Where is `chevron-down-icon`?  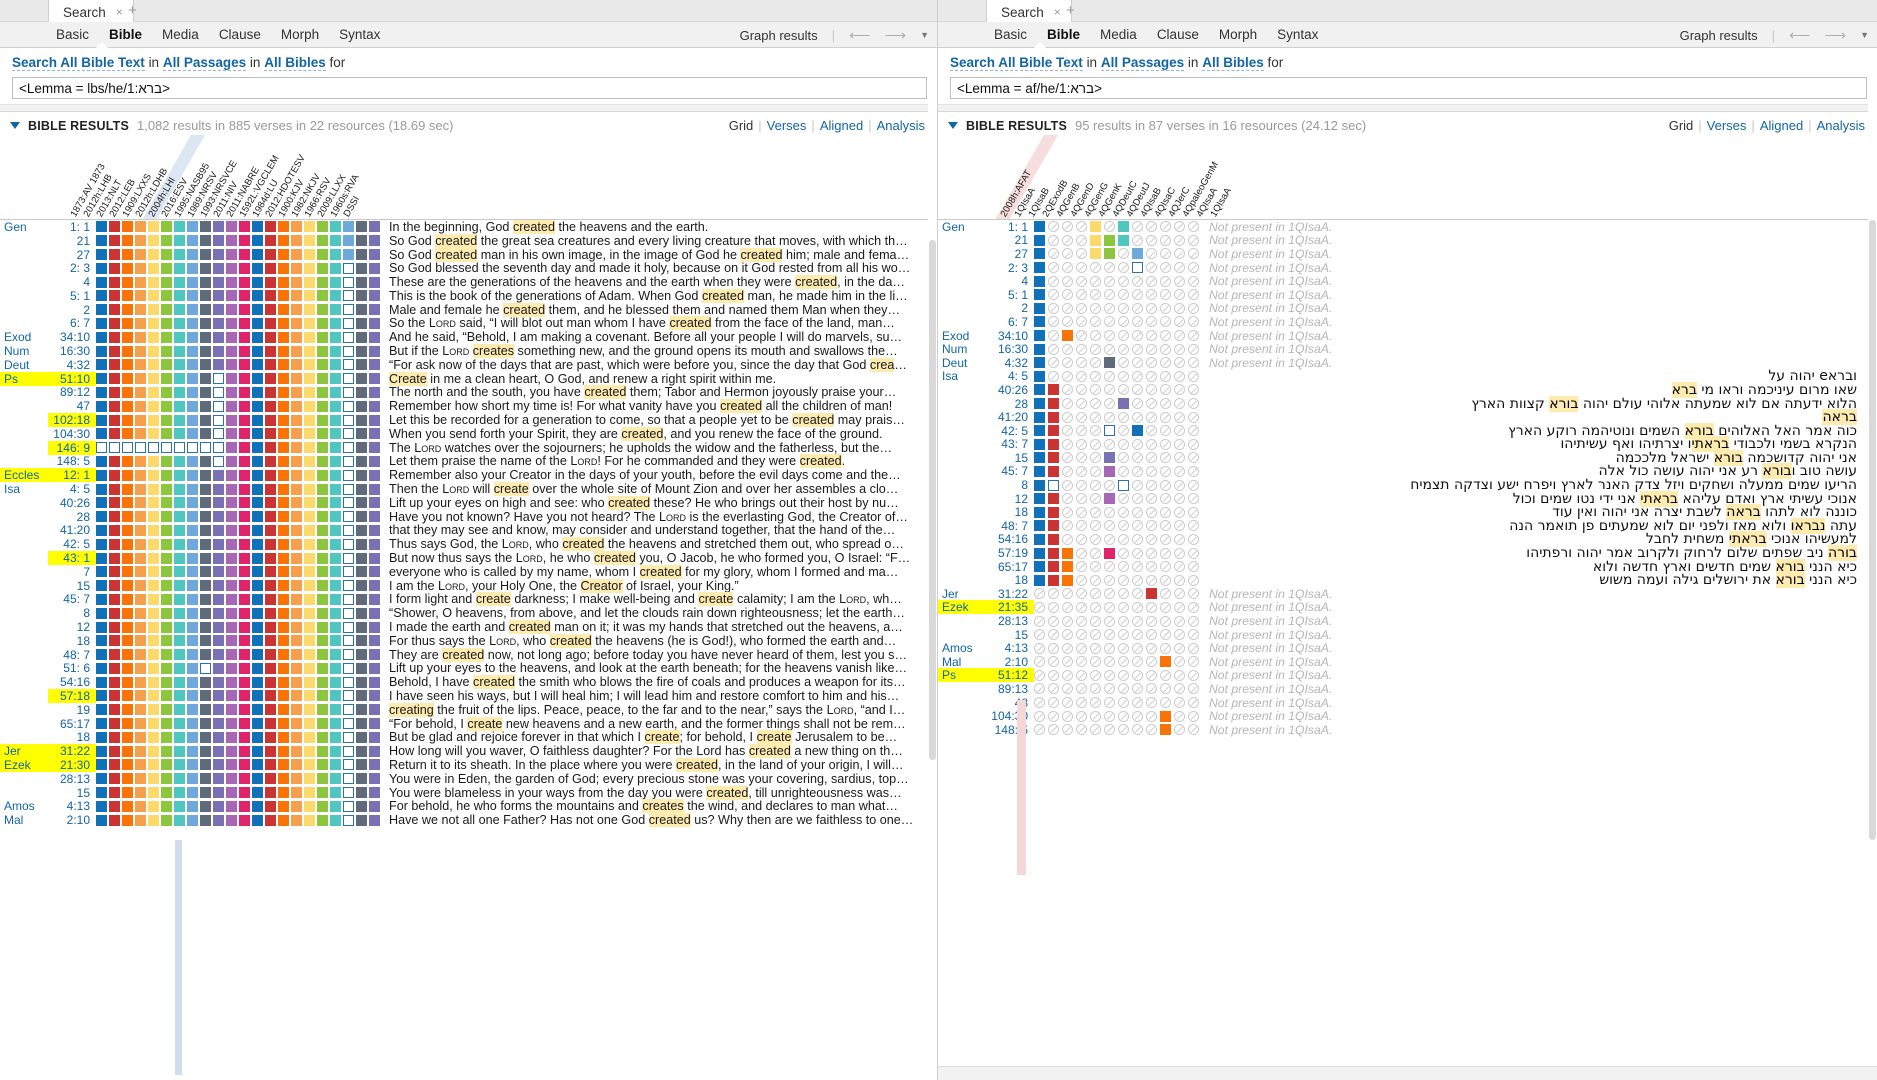 chevron-down-icon is located at coordinates (15, 125).